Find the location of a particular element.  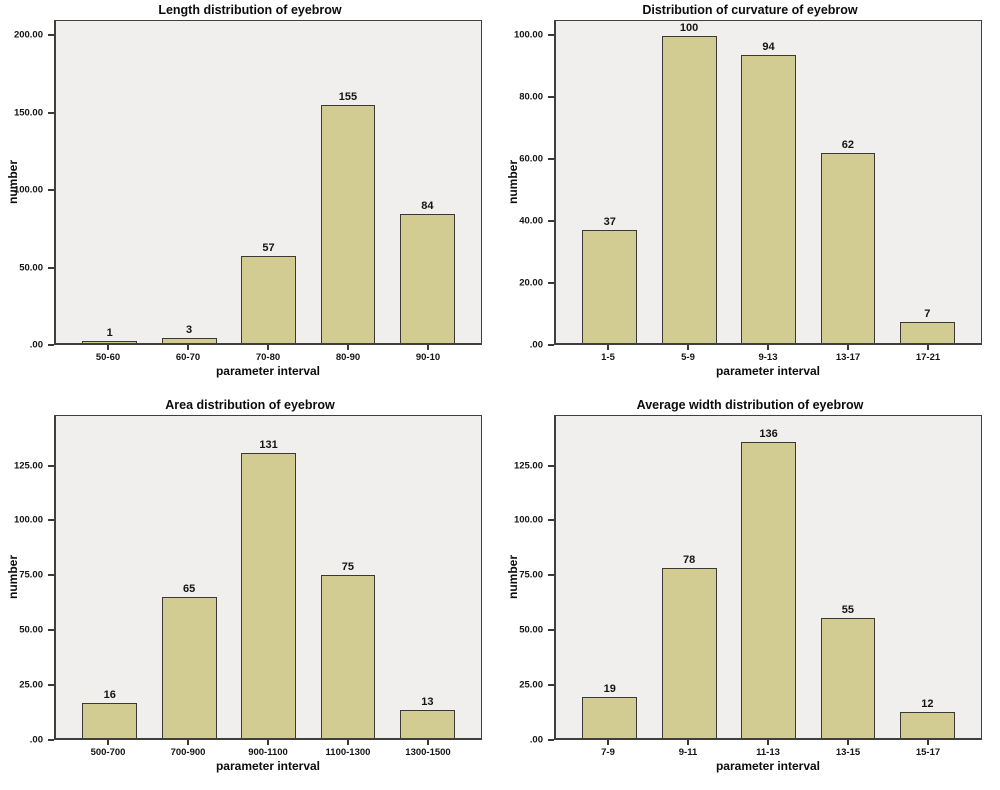

y-tick-label: 60.00 is located at coordinates (531, 159).